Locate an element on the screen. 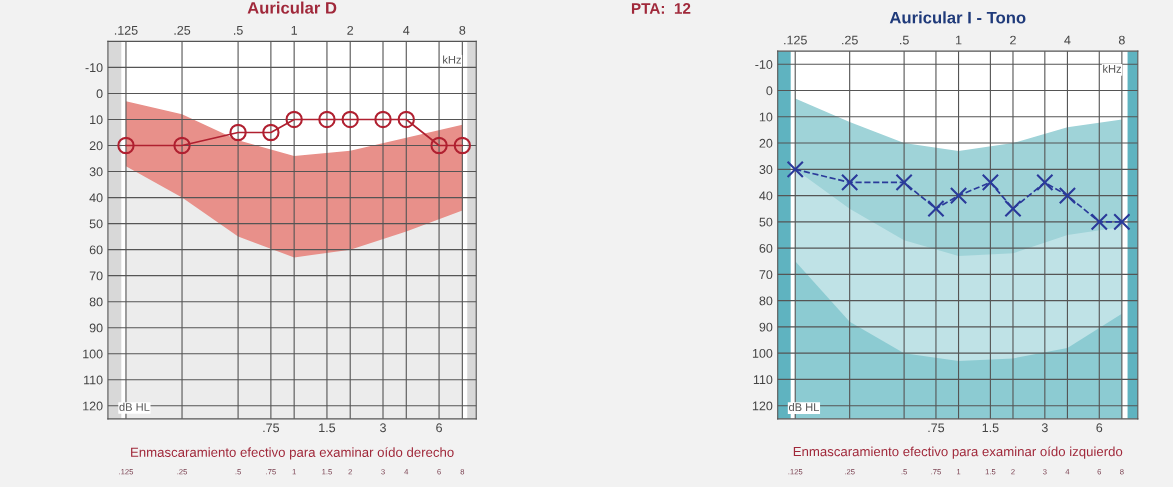  chart-title: Auricular I - Tono is located at coordinates (957, 17).